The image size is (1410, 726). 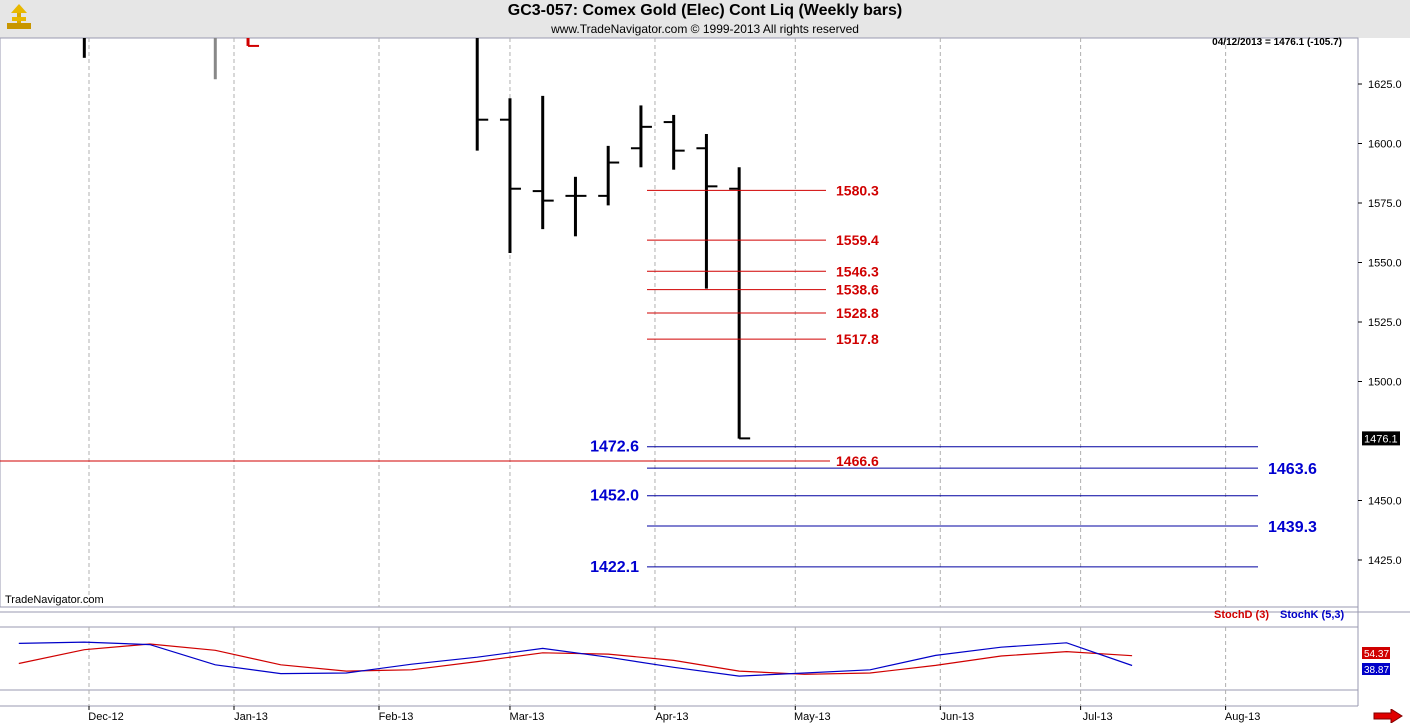 What do you see at coordinates (1241, 615) in the screenshot?
I see `stochd-legend: StochD (3)` at bounding box center [1241, 615].